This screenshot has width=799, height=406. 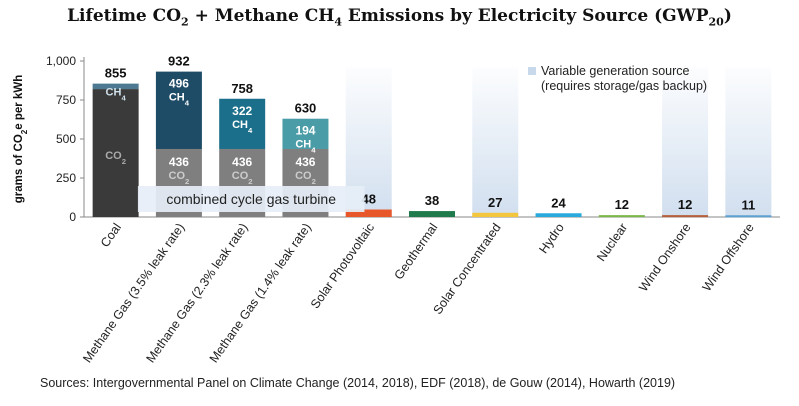 What do you see at coordinates (111, 235) in the screenshot?
I see `category-label: Coal` at bounding box center [111, 235].